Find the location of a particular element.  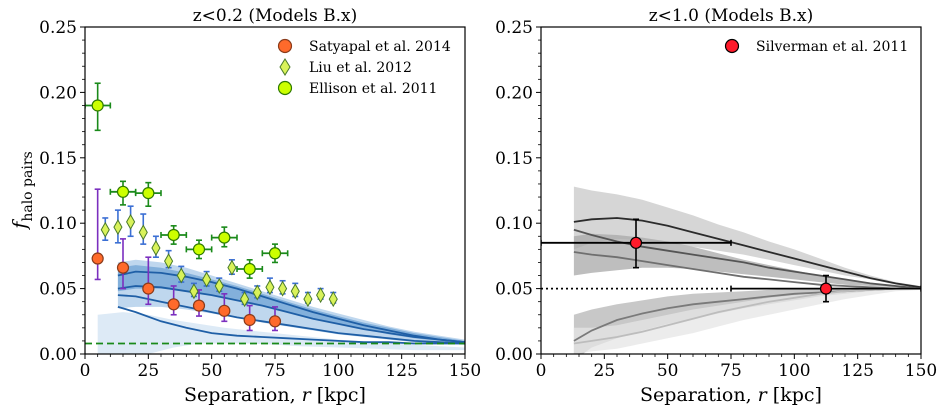

left-panel-title: z<0.2 (Models B.x) is located at coordinates (275, 16).